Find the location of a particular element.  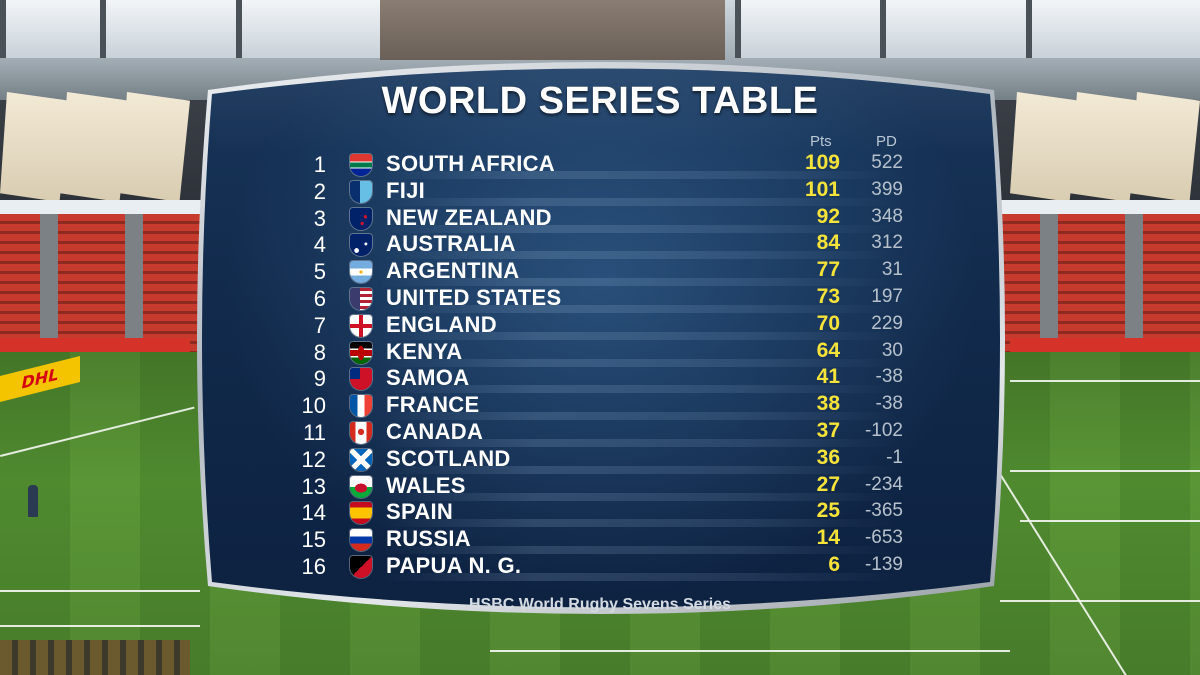

points-value: 27 is located at coordinates (828, 484).